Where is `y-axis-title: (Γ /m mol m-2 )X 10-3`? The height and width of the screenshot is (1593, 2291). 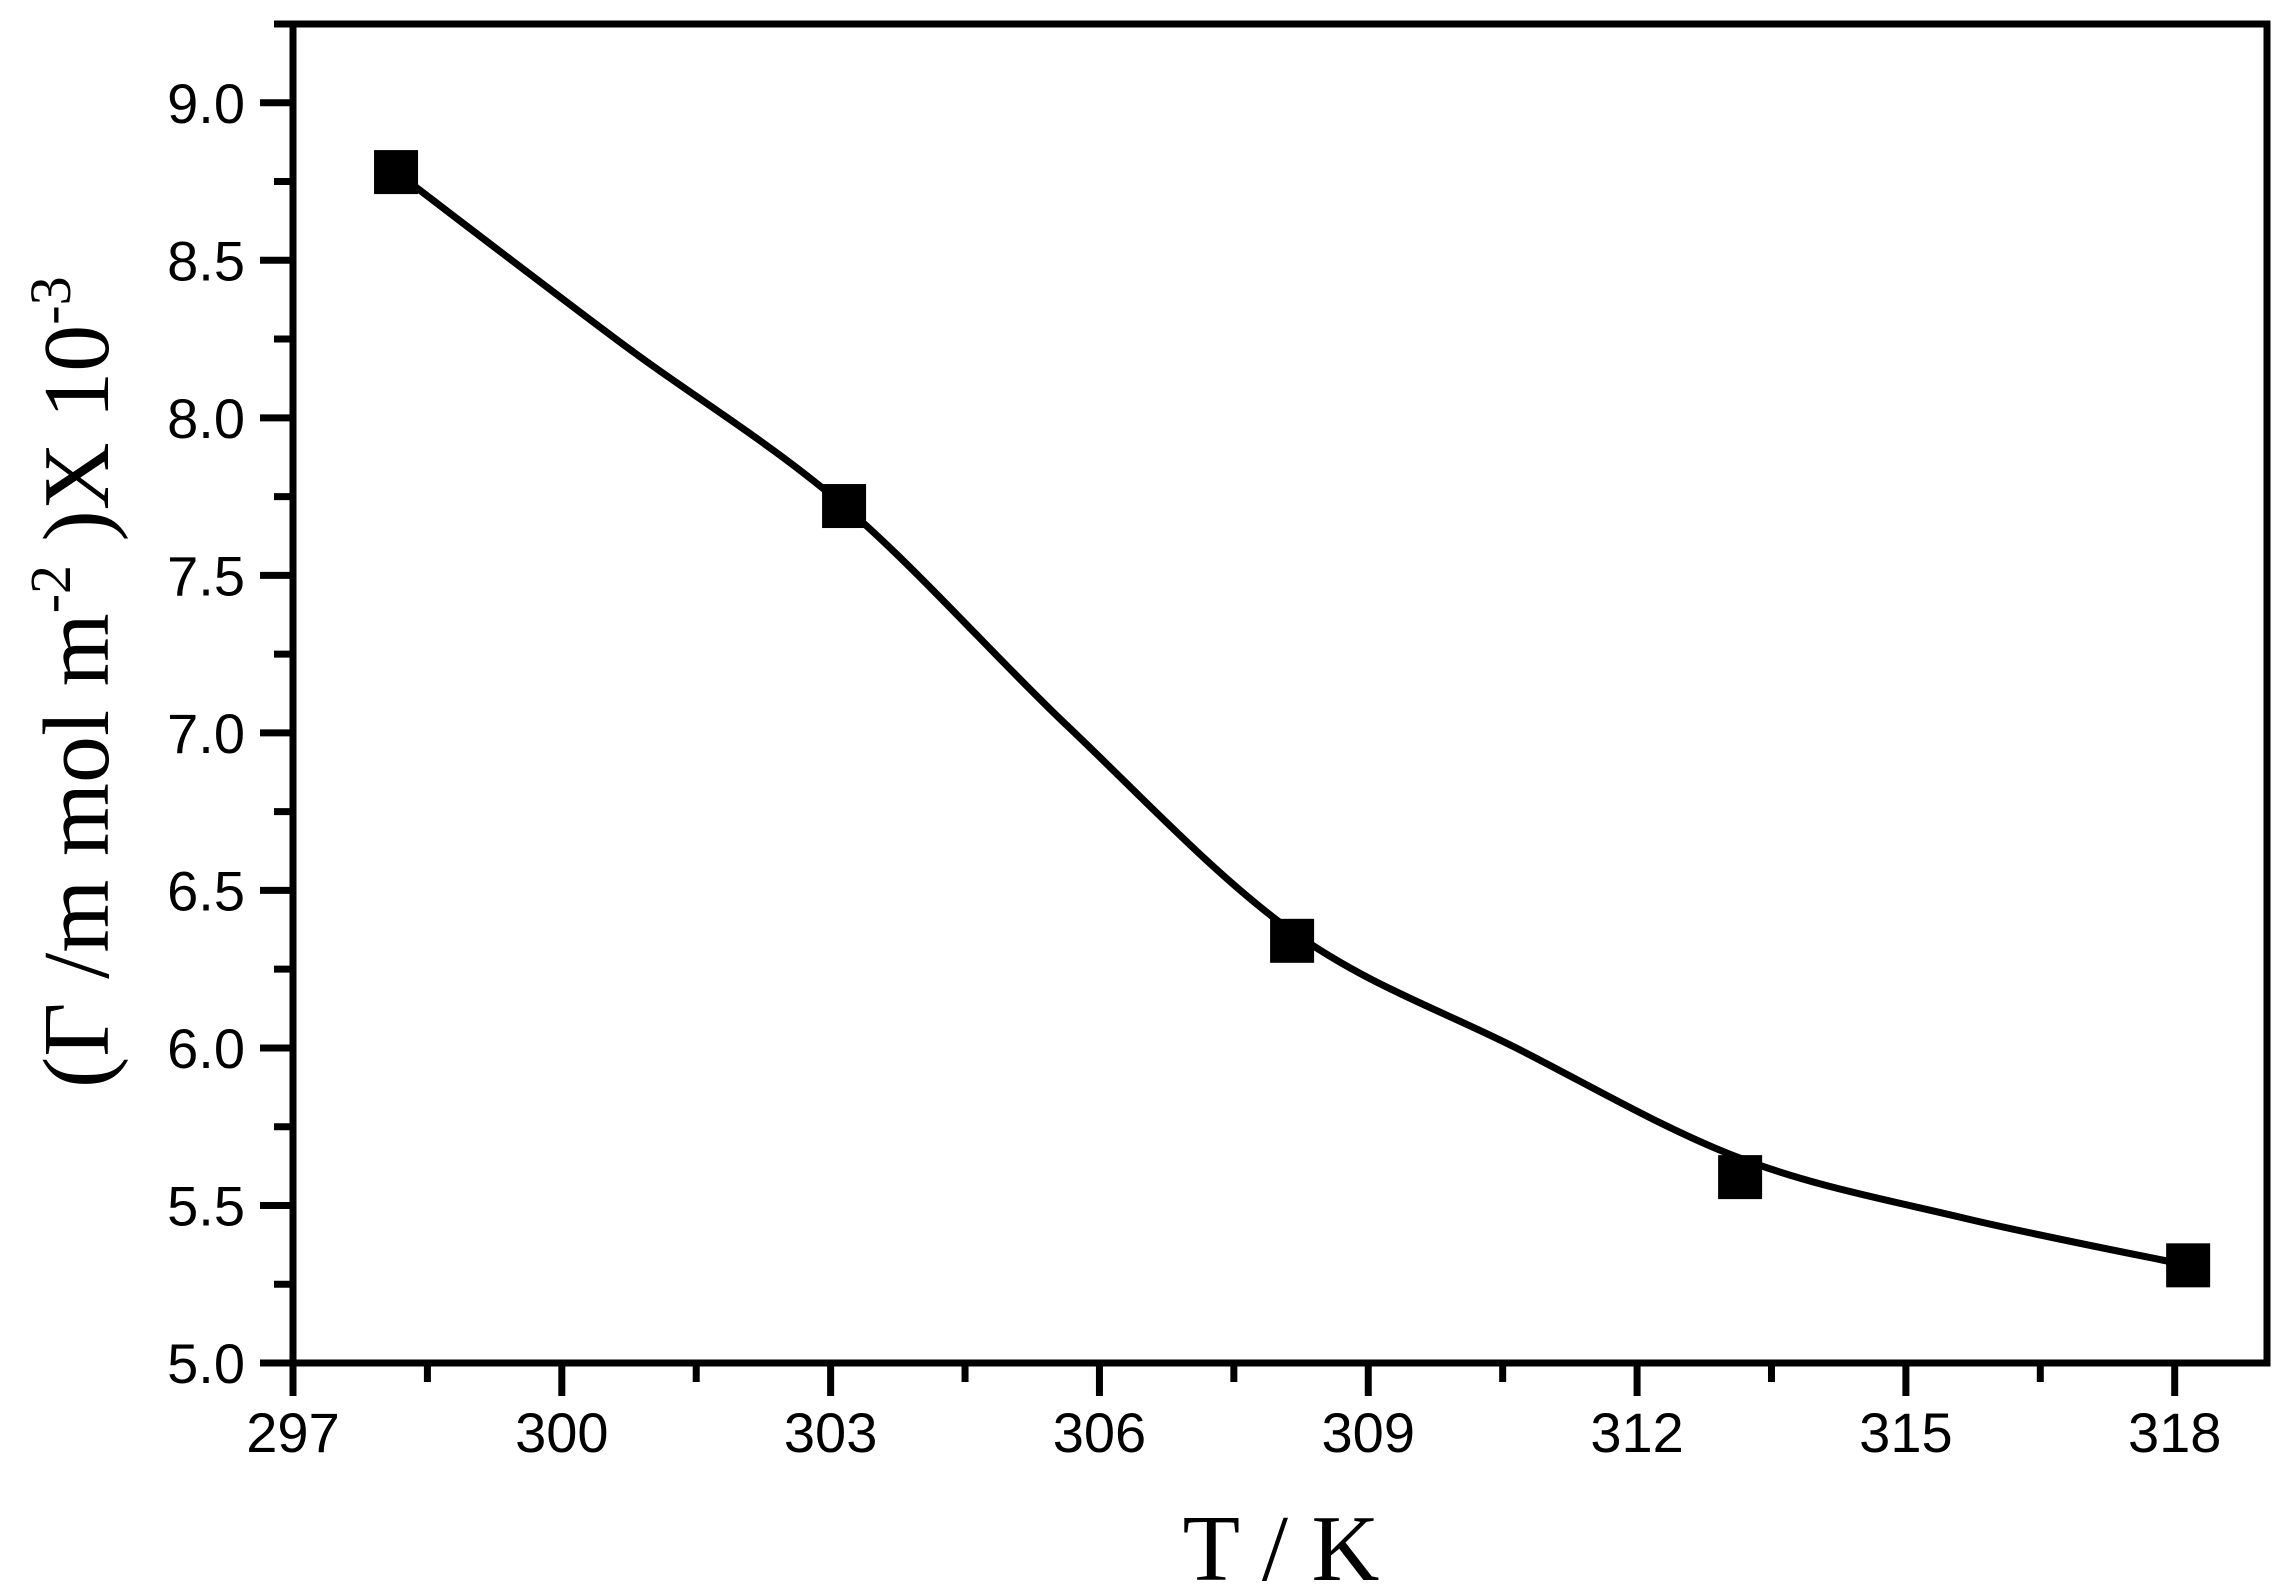
y-axis-title: (Γ /m mol m-2 )X 10-3 is located at coordinates (73, 682).